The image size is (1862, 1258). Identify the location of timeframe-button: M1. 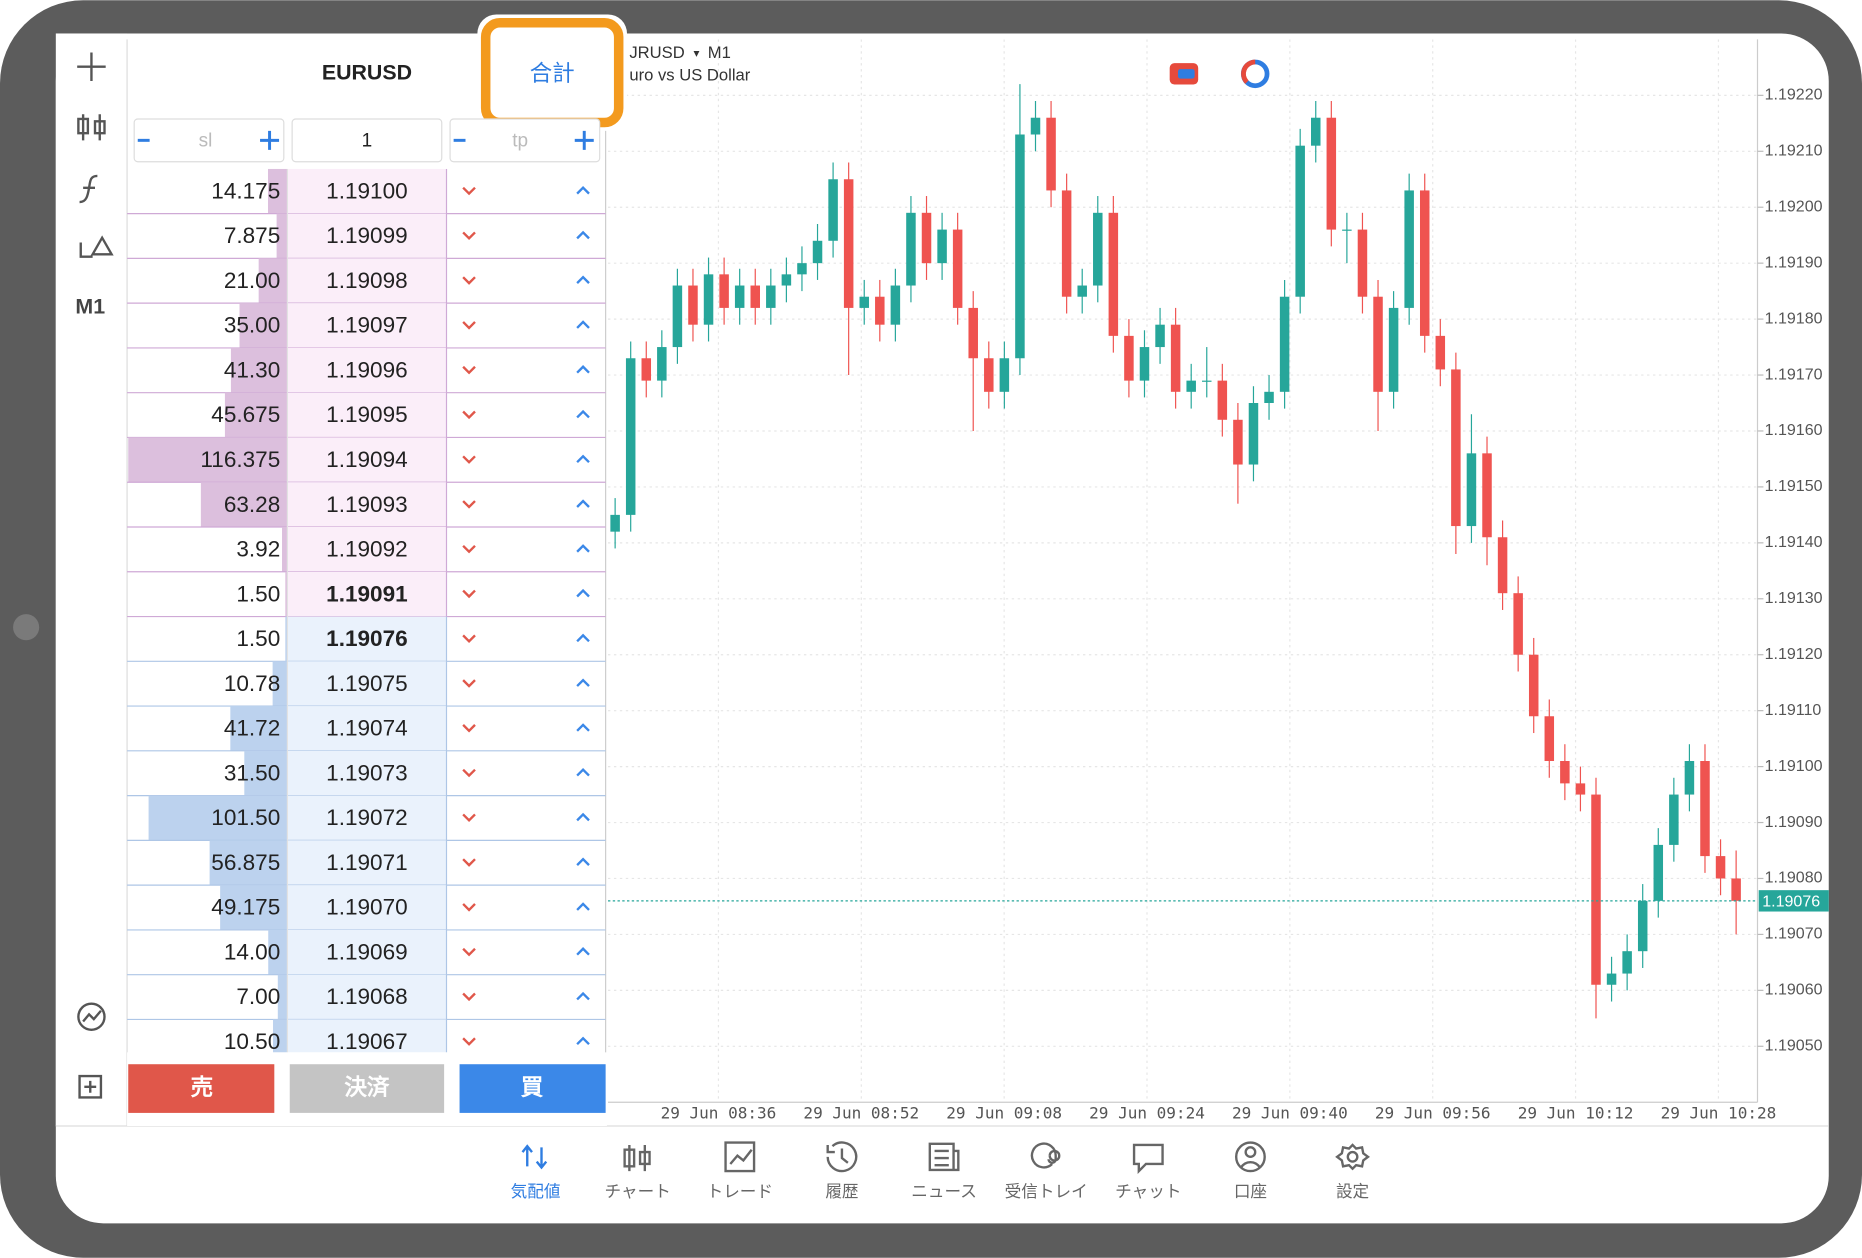
(90, 306).